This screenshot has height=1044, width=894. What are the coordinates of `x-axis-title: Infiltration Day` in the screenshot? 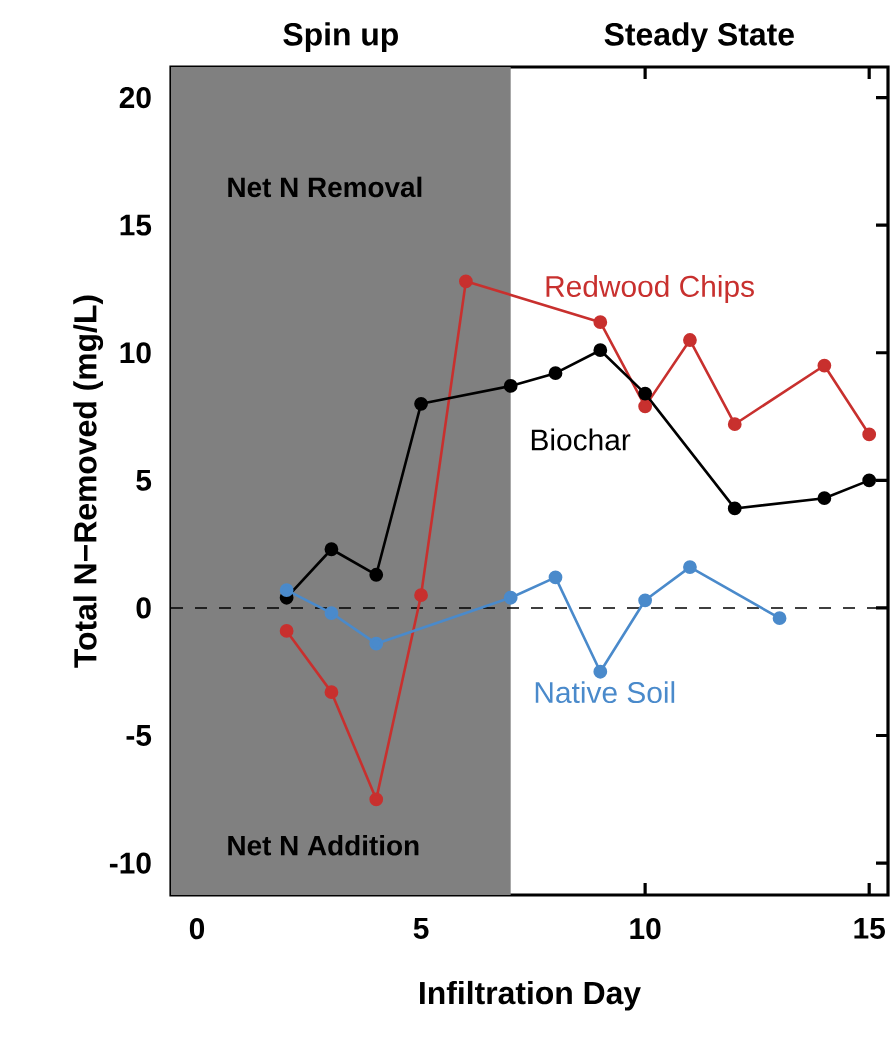 It's located at (530, 995).